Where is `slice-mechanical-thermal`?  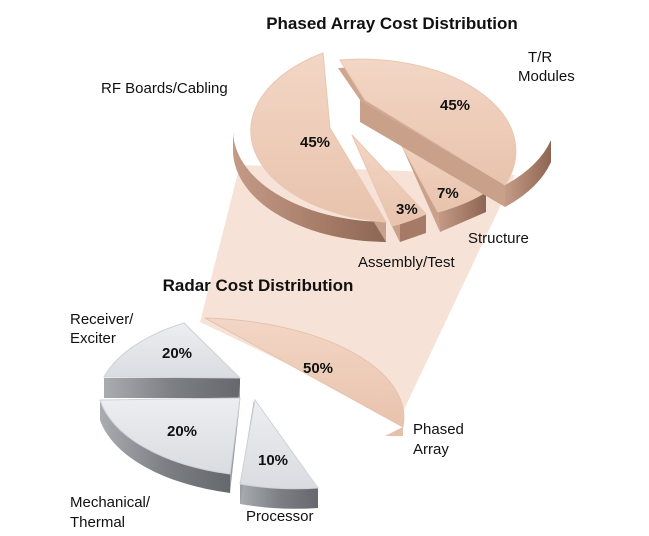
slice-mechanical-thermal is located at coordinates (170, 438).